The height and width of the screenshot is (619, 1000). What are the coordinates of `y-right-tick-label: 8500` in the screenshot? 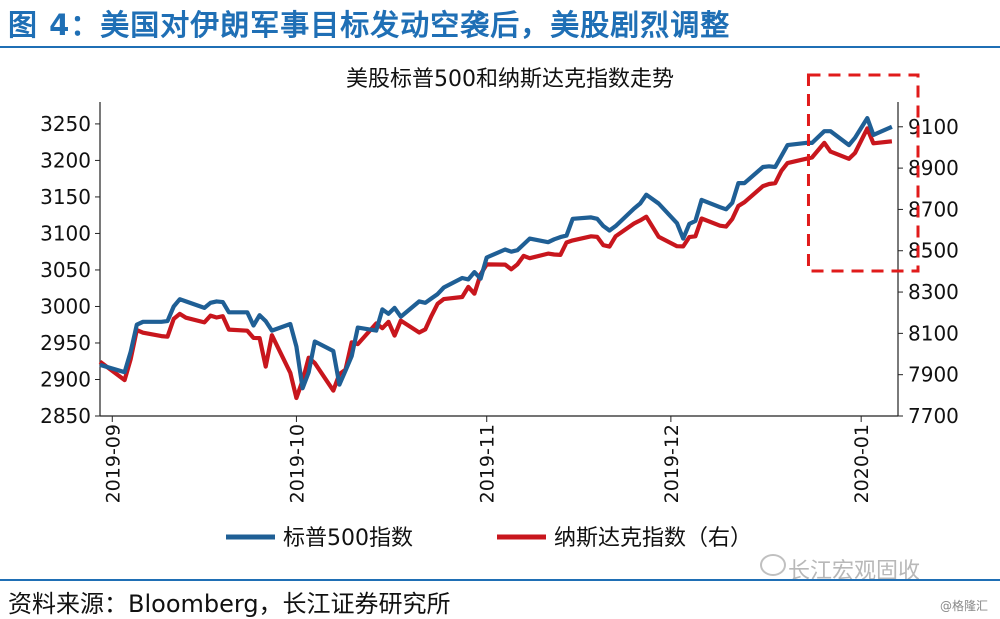 It's located at (933, 251).